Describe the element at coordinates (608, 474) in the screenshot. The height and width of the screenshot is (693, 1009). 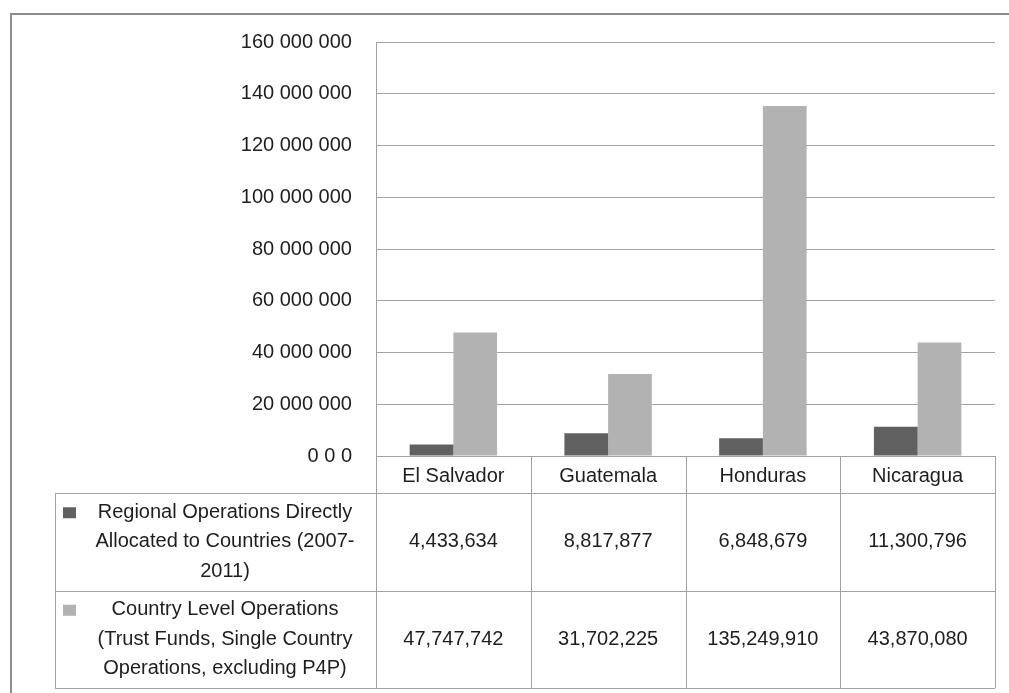
I see `x-tick-label: Guatemala` at that location.